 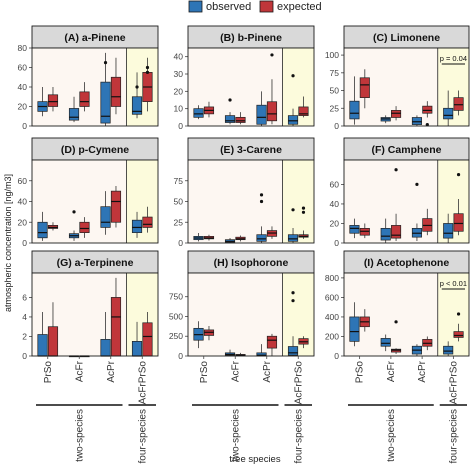 What do you see at coordinates (391, 435) in the screenshot?
I see `group-label-two-species: two-species` at bounding box center [391, 435].